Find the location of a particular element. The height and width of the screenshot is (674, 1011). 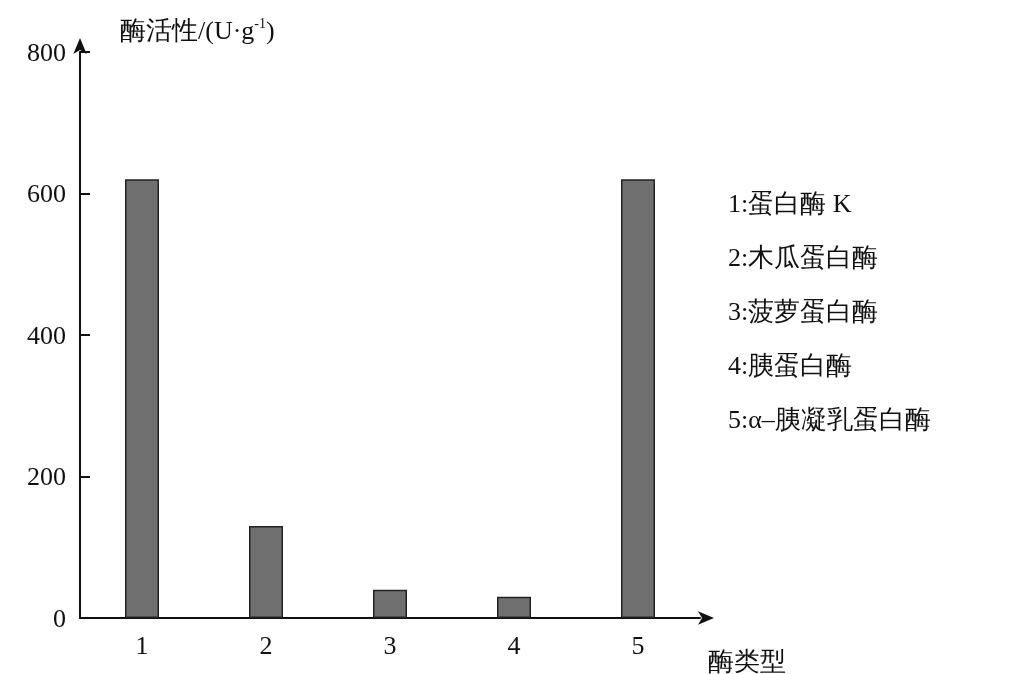

y-tick-label: 600 is located at coordinates (46, 193).